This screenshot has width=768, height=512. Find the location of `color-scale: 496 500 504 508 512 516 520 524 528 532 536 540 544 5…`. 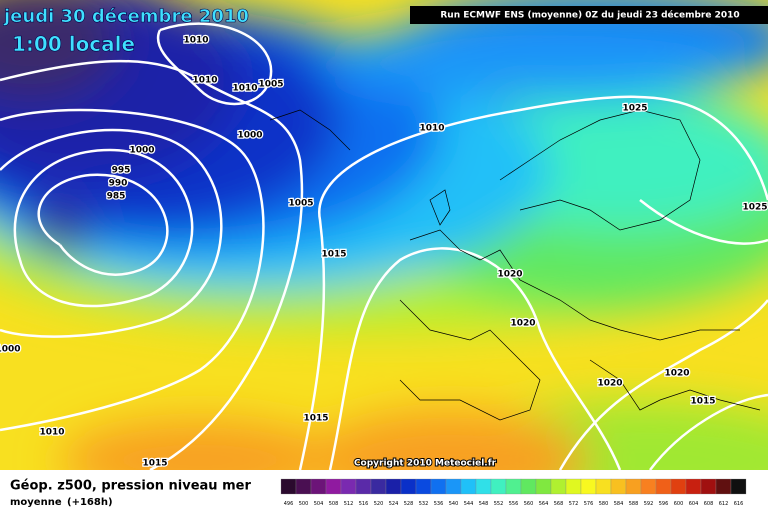

color-scale: 496 500 504 508 512 516 520 524 528 532 536 540 544 5… is located at coordinates (513, 492).